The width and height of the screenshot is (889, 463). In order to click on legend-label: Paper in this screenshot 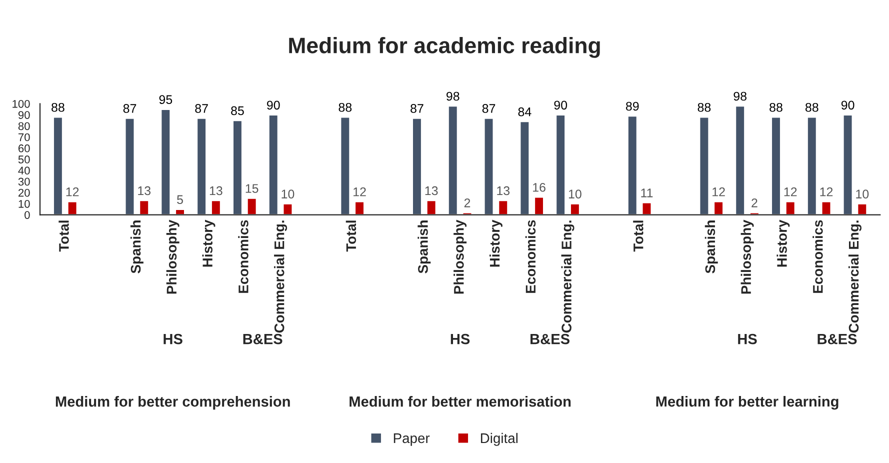, I will do `click(412, 439)`.